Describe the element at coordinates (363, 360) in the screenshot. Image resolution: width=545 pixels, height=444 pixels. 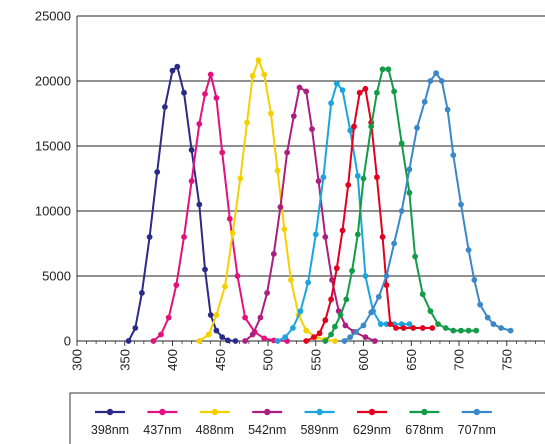
I see `x-tick-label: 600` at that location.